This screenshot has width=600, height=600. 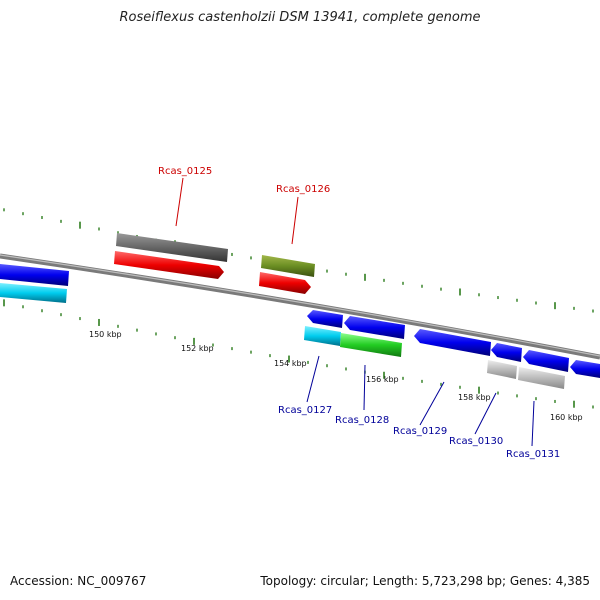 What do you see at coordinates (452, 342) in the screenshot?
I see `gene-rcas-0129-blue` at bounding box center [452, 342].